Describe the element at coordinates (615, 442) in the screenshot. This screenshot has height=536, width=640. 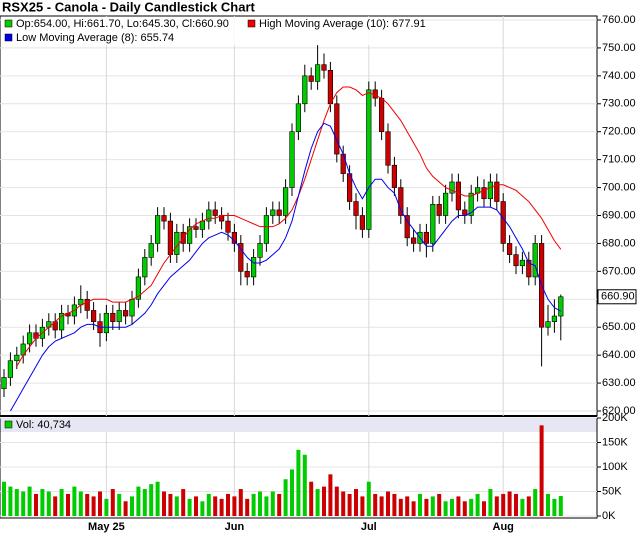
I see `y2-tick-label: 150K` at that location.